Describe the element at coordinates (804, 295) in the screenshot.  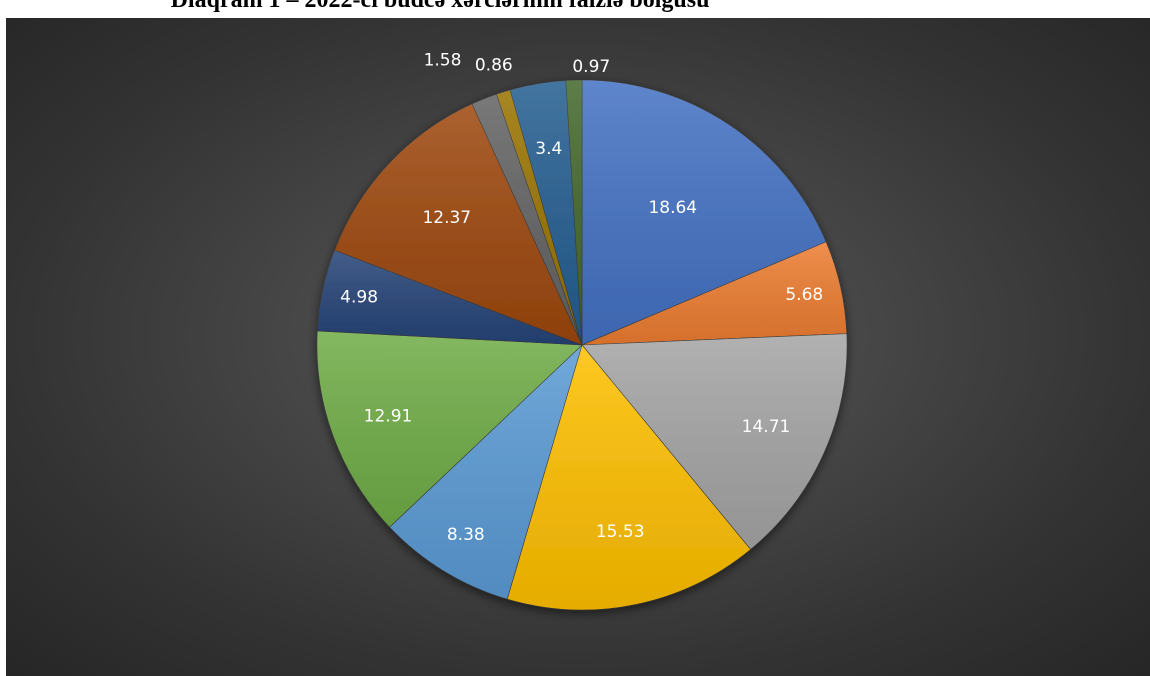
I see `data-label: 5.68` at that location.